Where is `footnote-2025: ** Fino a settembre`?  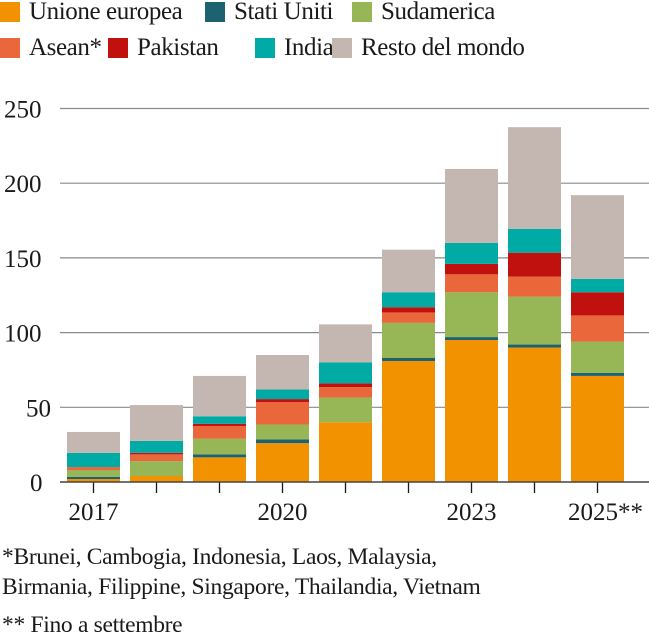
footnote-2025: ** Fino a settembre is located at coordinates (92, 625).